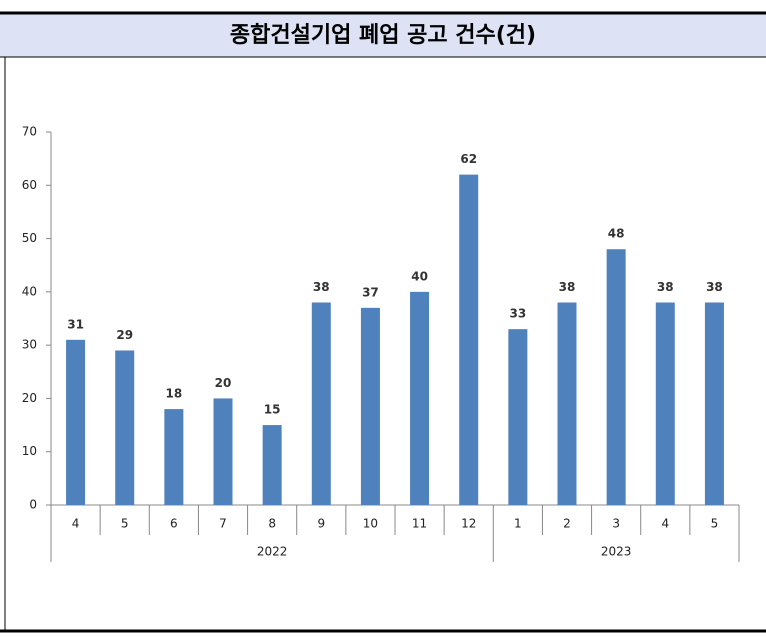  I want to click on value-label: 33, so click(518, 314).